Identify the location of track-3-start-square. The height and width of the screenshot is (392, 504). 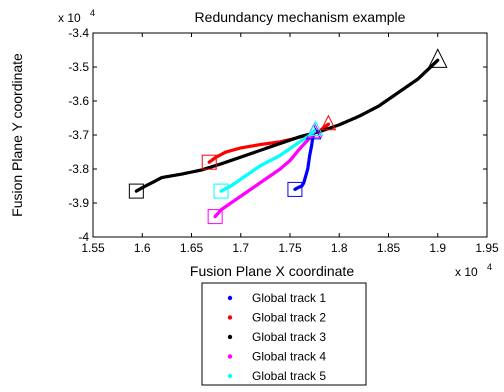
(136, 191).